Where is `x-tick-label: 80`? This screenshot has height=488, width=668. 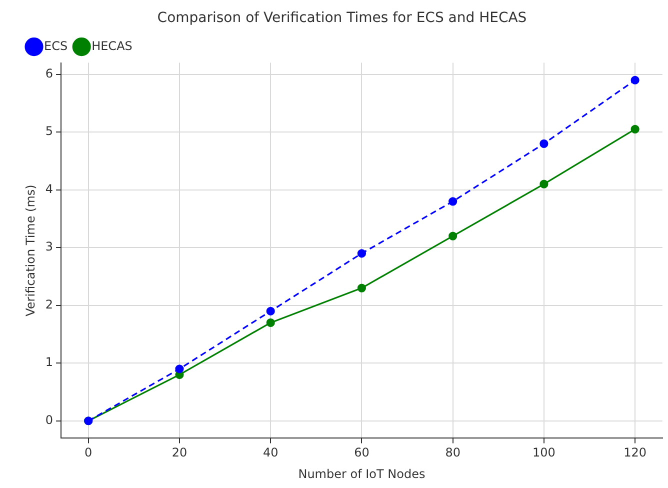
x-tick-label: 80 is located at coordinates (452, 453).